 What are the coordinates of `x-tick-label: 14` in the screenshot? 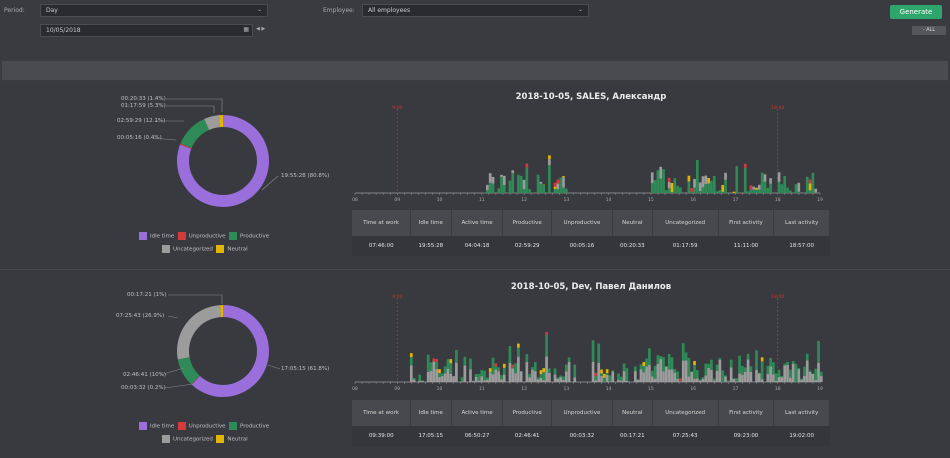 It's located at (609, 389).